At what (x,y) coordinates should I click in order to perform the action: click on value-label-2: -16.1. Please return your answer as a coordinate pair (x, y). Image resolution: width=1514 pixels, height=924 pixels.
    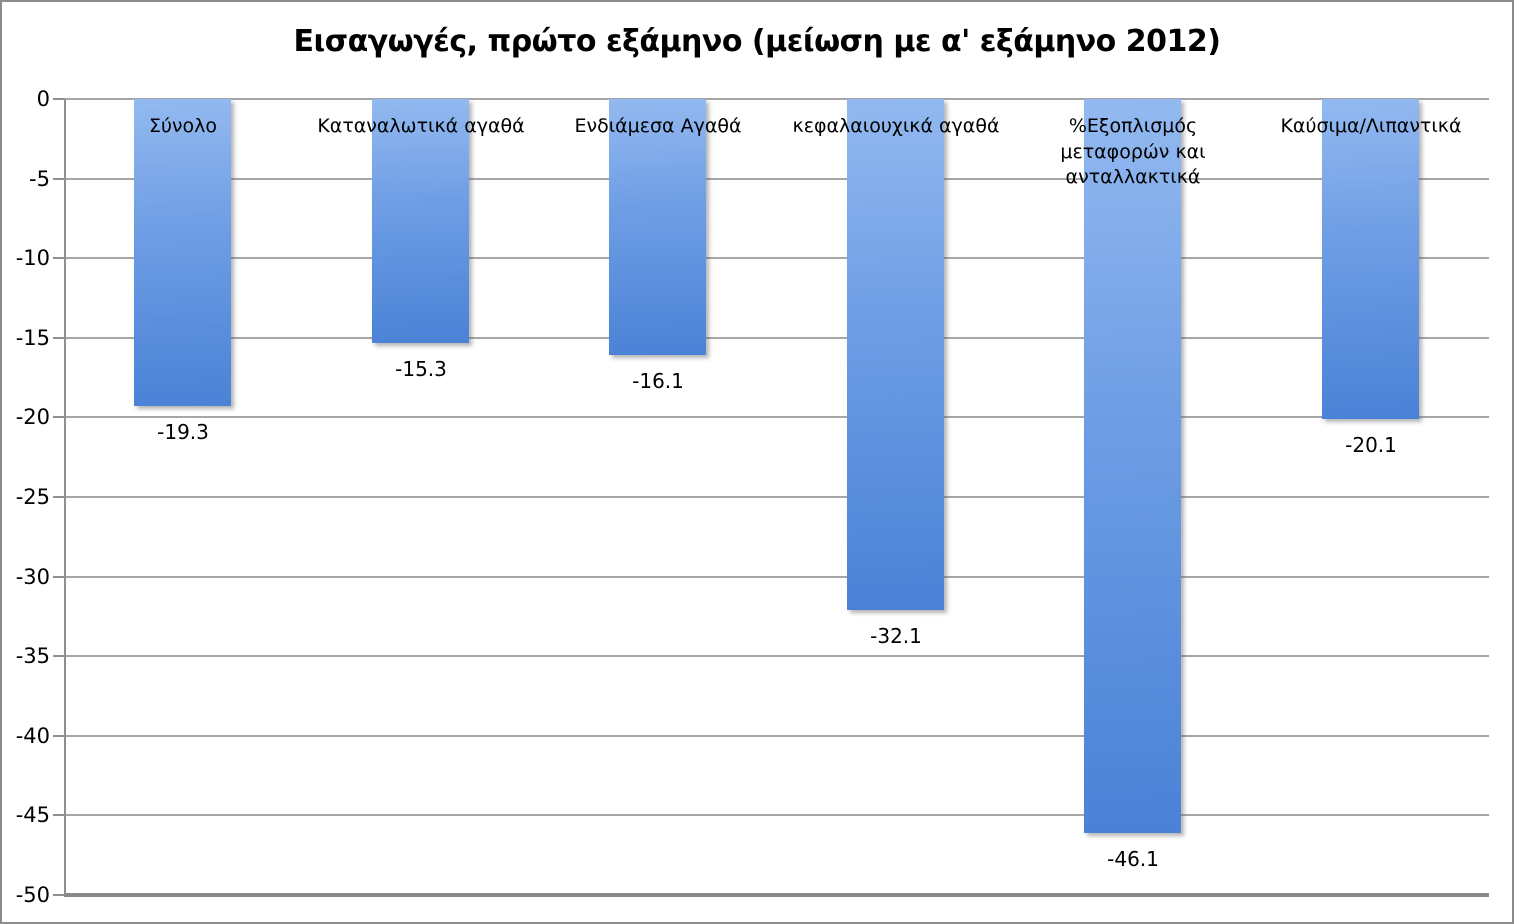
    Looking at the image, I should click on (658, 381).